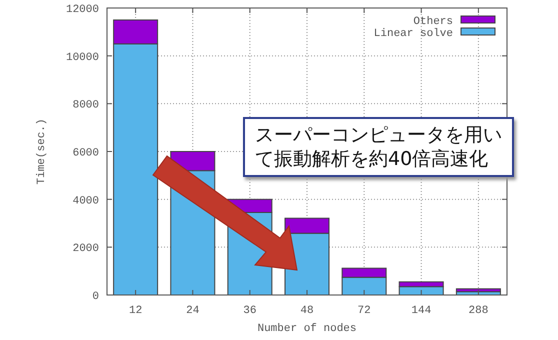 This screenshot has width=558, height=340. What do you see at coordinates (85, 154) in the screenshot?
I see `y-tick-label: 6000` at bounding box center [85, 154].